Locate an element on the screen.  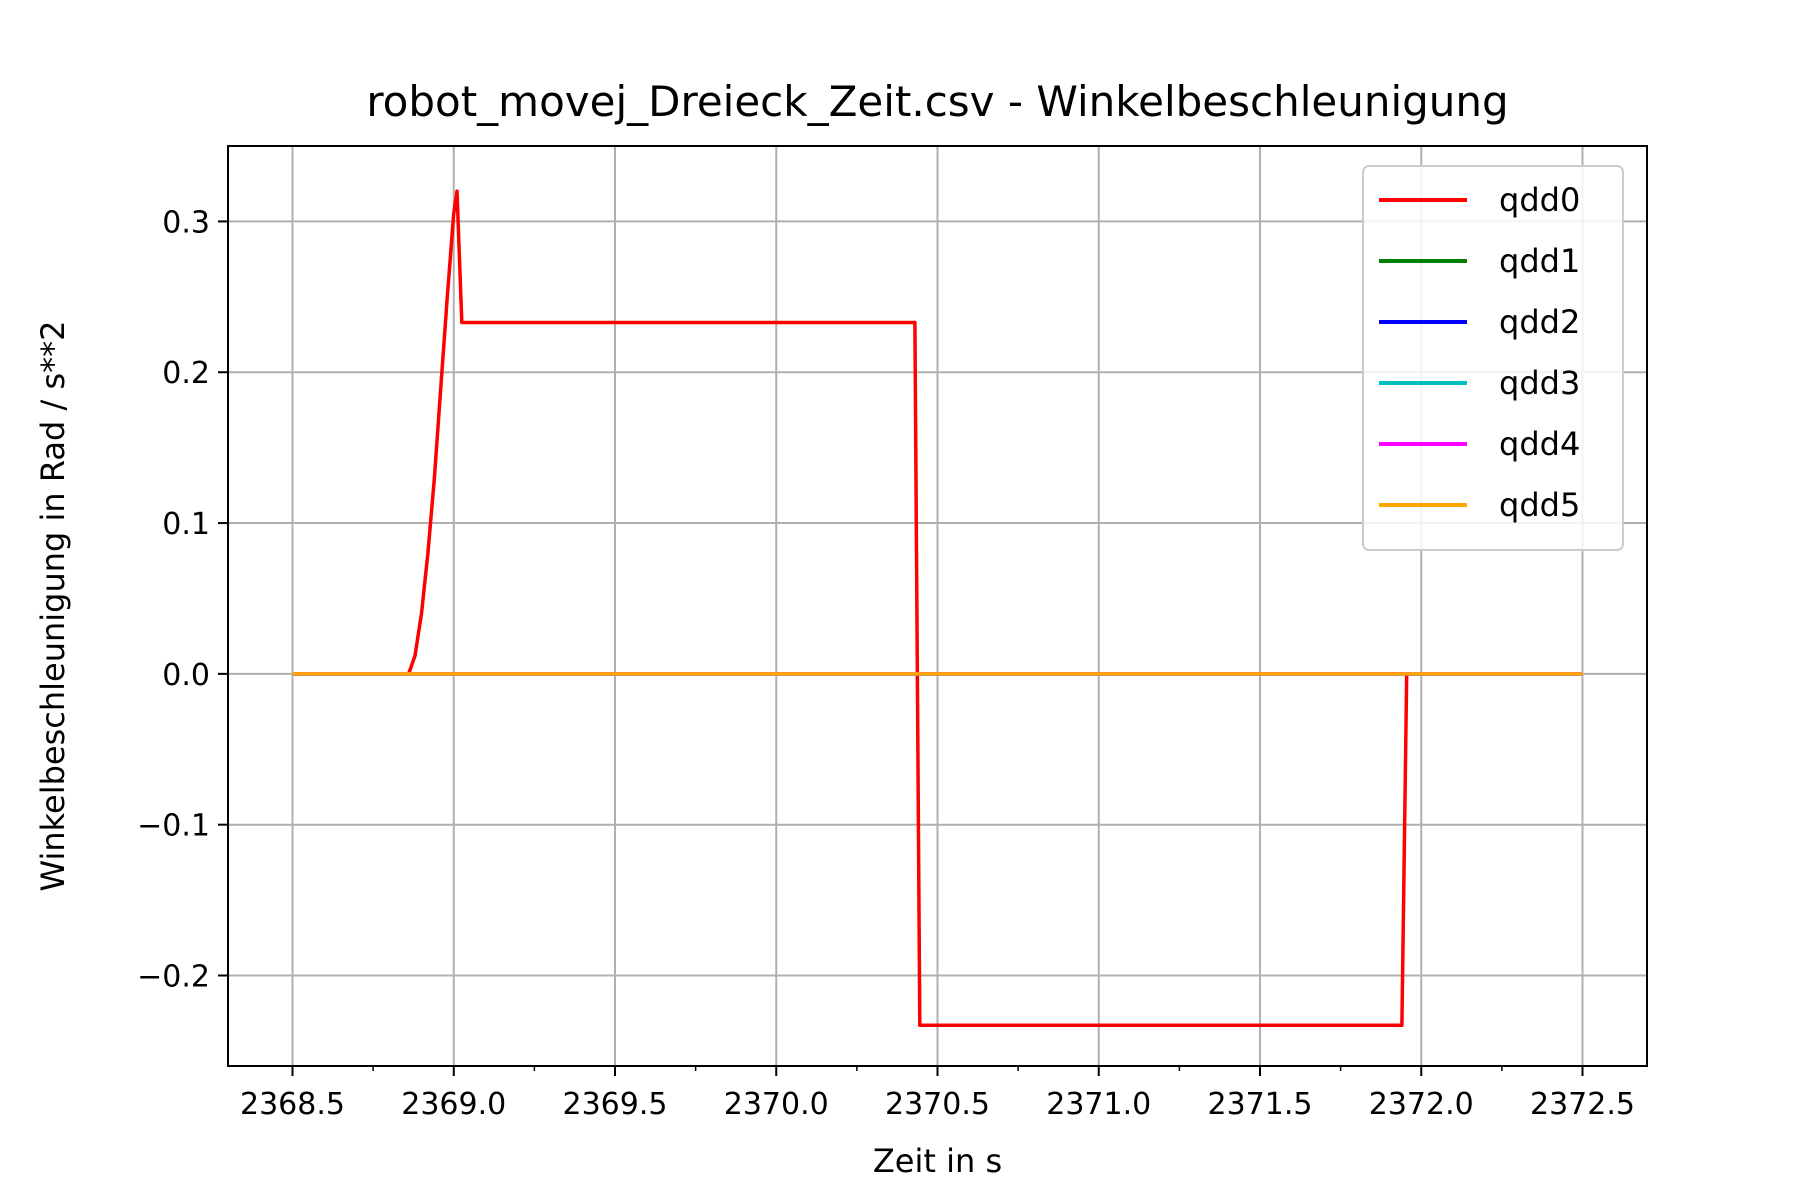
legend-label-qdd5: qdd5 is located at coordinates (1539, 505).